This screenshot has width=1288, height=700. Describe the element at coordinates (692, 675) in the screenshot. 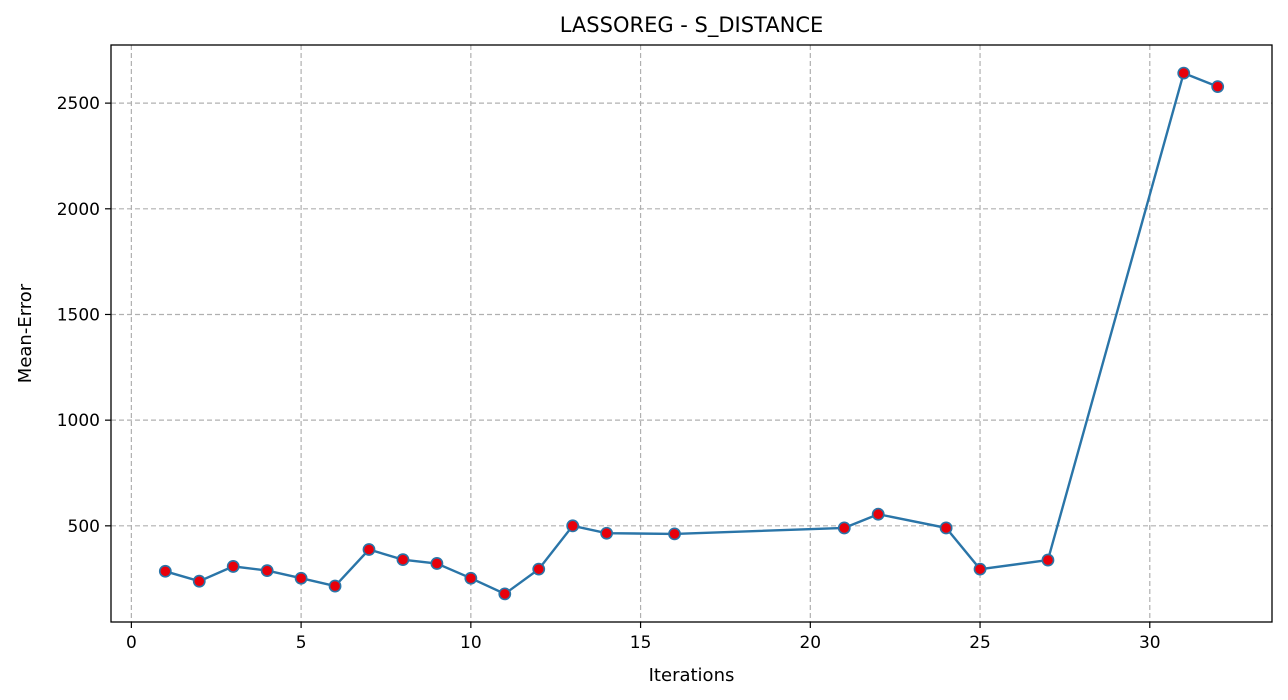

I see `x-axis-label: Iterations` at that location.